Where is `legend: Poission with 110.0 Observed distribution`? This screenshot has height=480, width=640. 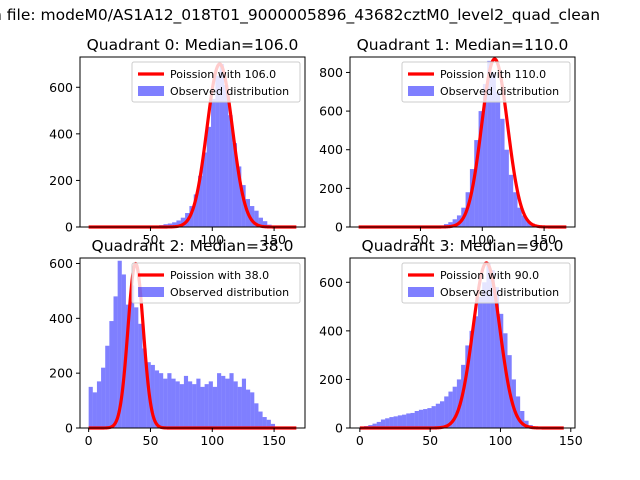 legend: Poission with 110.0 Observed distribution is located at coordinates (486, 82).